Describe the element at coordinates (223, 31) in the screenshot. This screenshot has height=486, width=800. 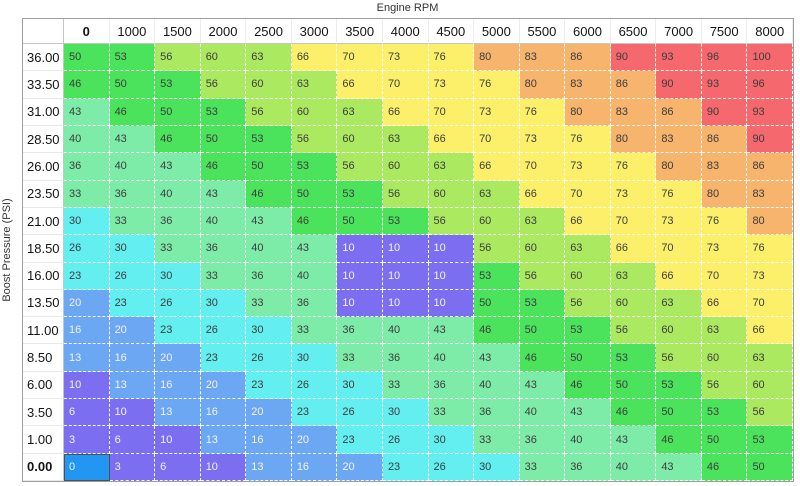
I see `column-header: 2000` at that location.